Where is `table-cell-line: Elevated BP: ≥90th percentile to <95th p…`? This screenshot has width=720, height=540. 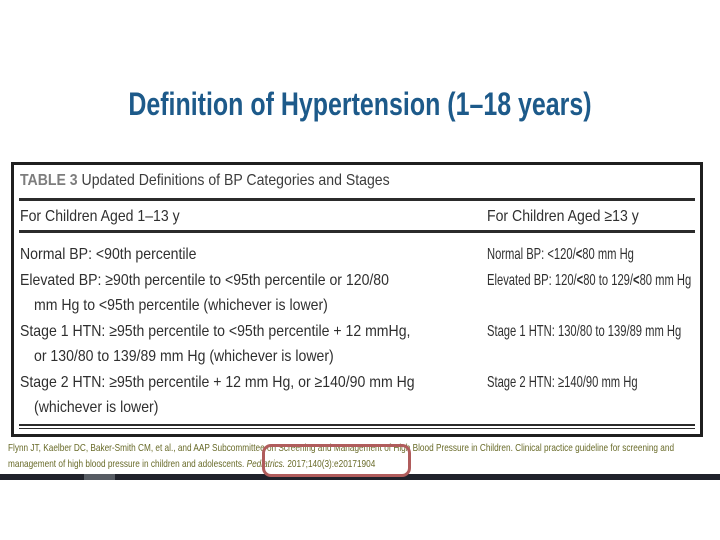
table-cell-line: Elevated BP: ≥90th percentile to <95th p… is located at coordinates (357, 281).